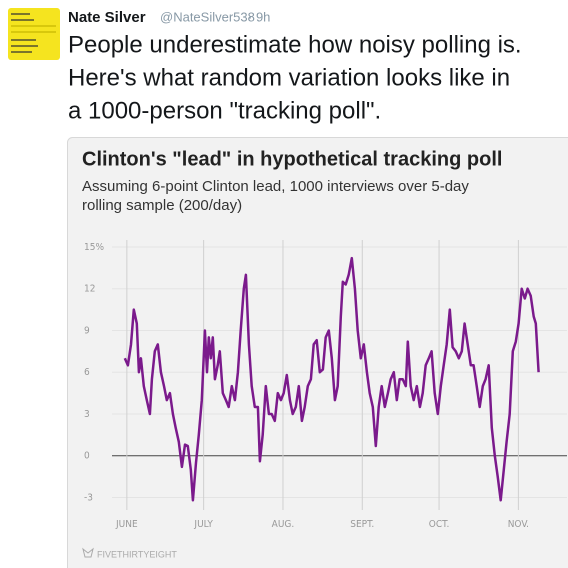 This screenshot has width=568, height=568. I want to click on x-tick-label: AUG., so click(283, 524).